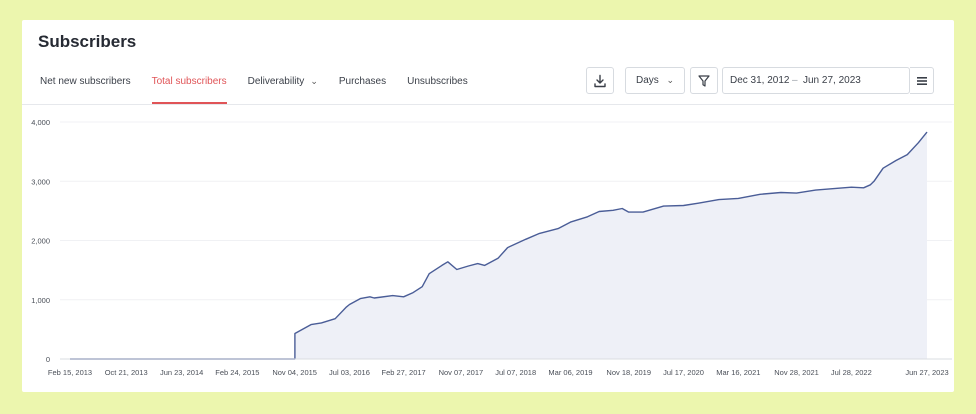 Image resolution: width=976 pixels, height=414 pixels. What do you see at coordinates (237, 372) in the screenshot?
I see `x-tick-label: Feb 24, 2015` at bounding box center [237, 372].